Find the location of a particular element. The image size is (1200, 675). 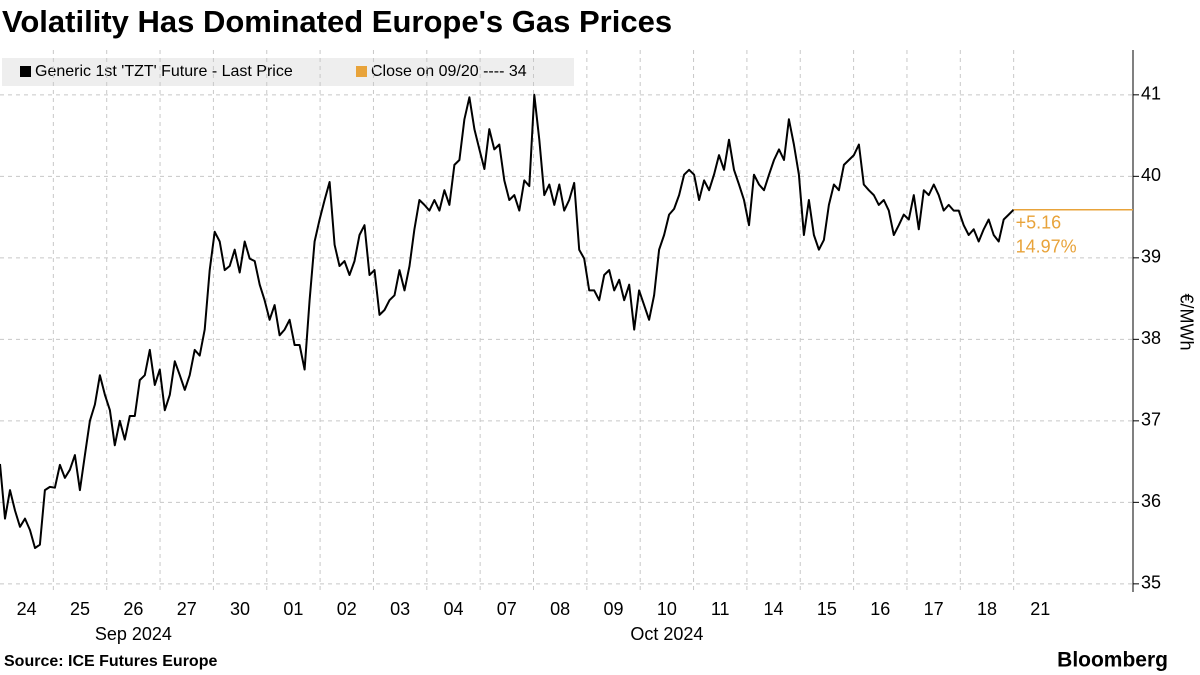

x-tick-label: 11 is located at coordinates (720, 609).